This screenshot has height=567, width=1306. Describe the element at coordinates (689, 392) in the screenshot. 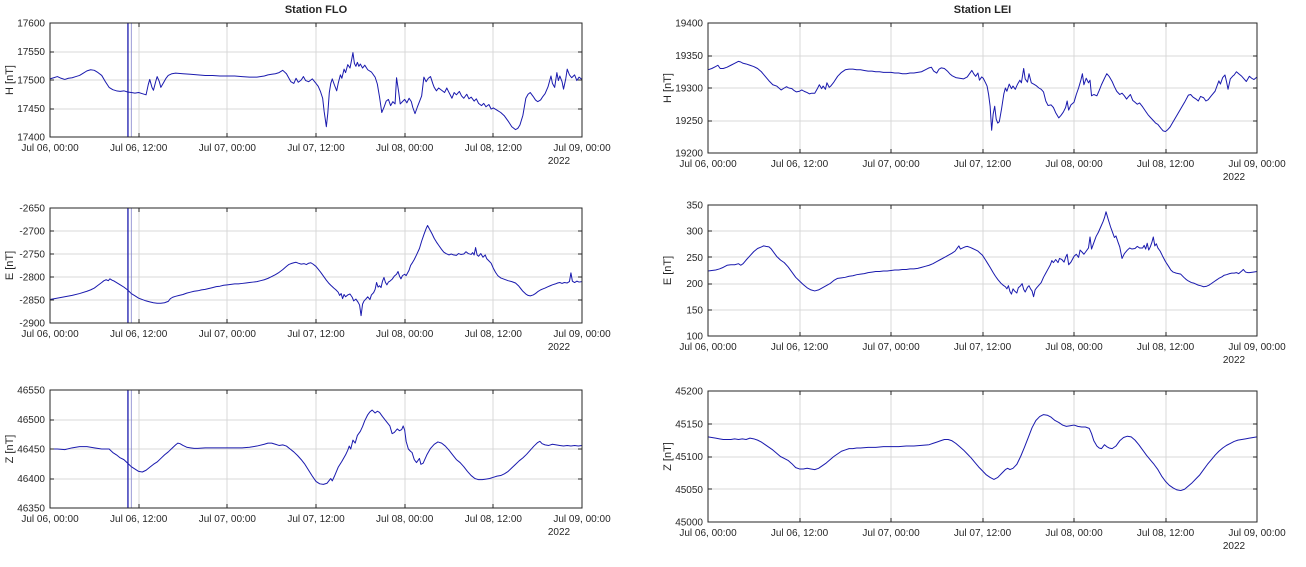

I see `y-tick-label: 45200` at that location.